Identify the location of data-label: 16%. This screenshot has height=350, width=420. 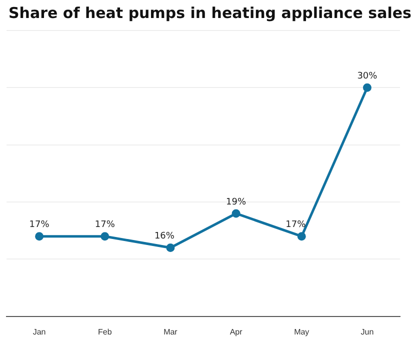
(164, 237).